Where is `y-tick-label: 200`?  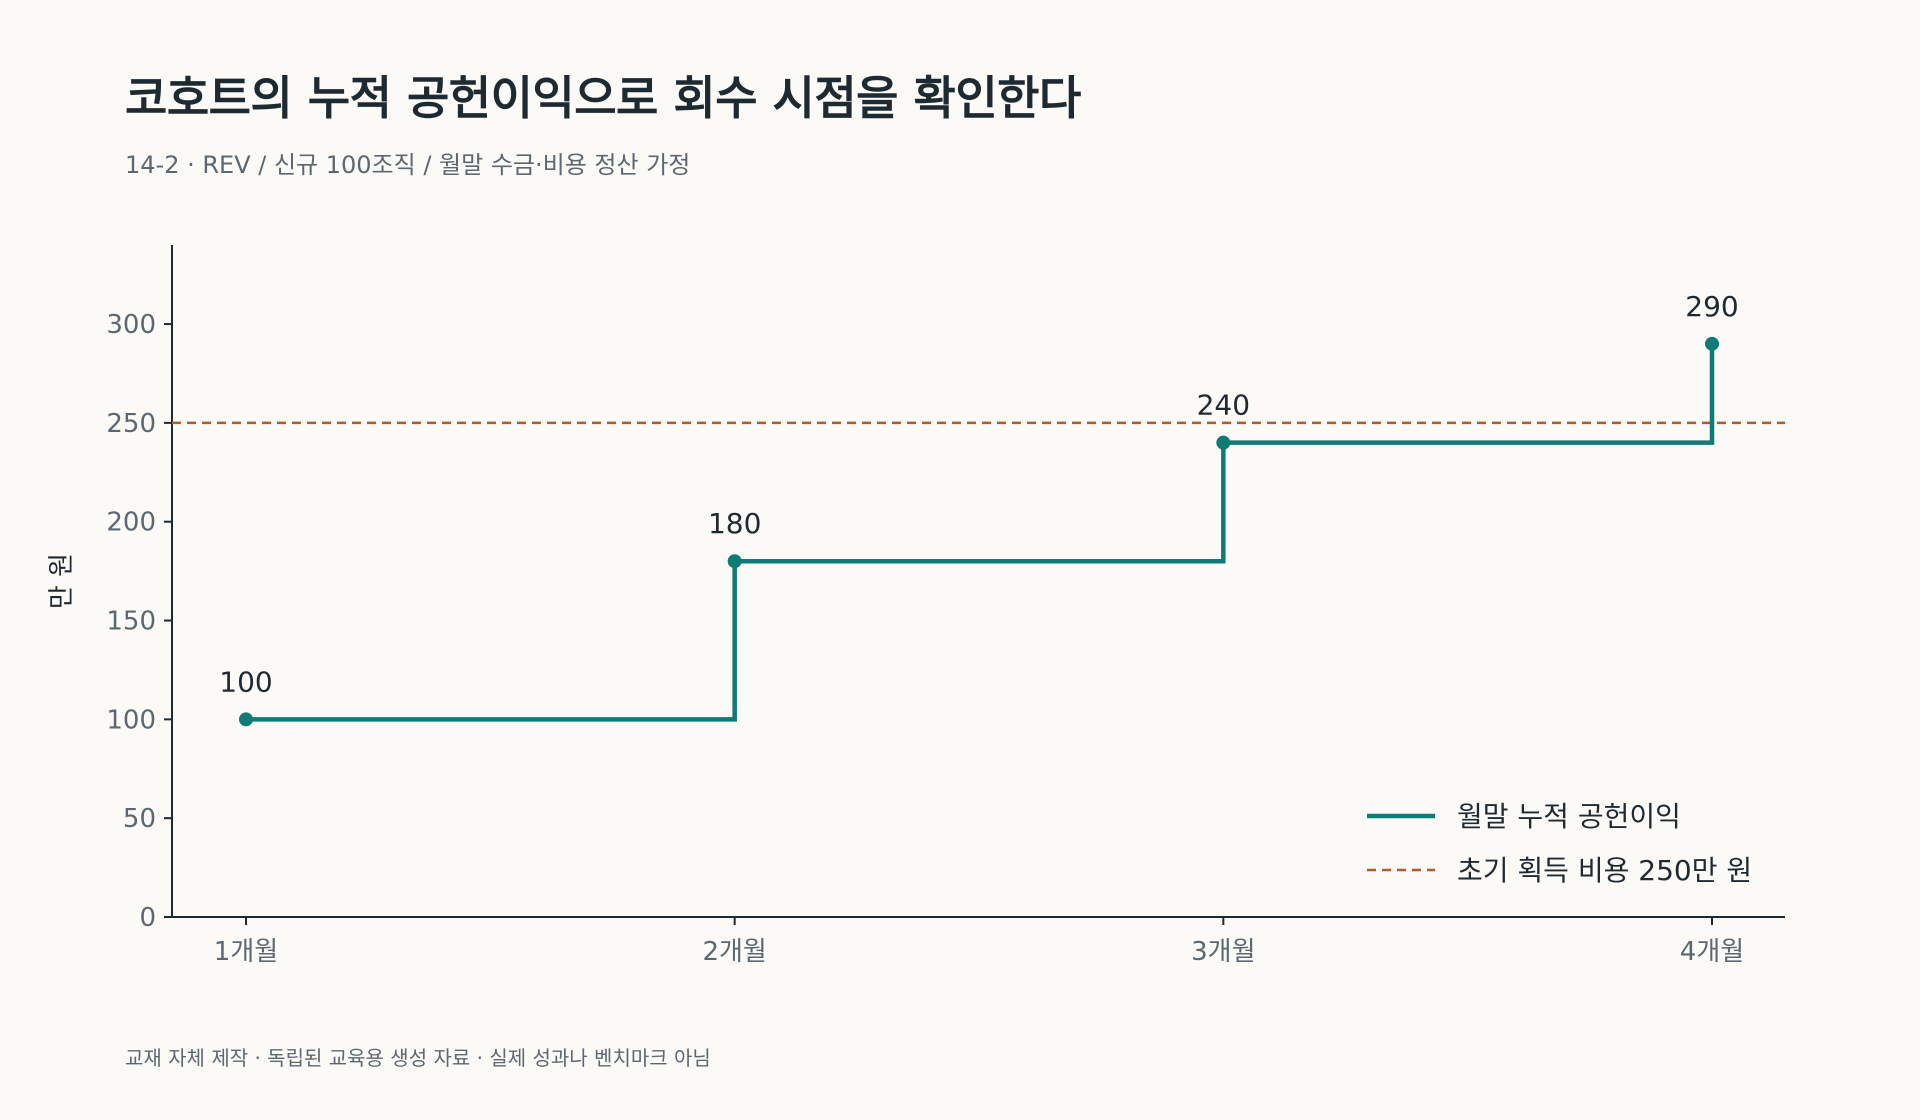 y-tick-label: 200 is located at coordinates (131, 523).